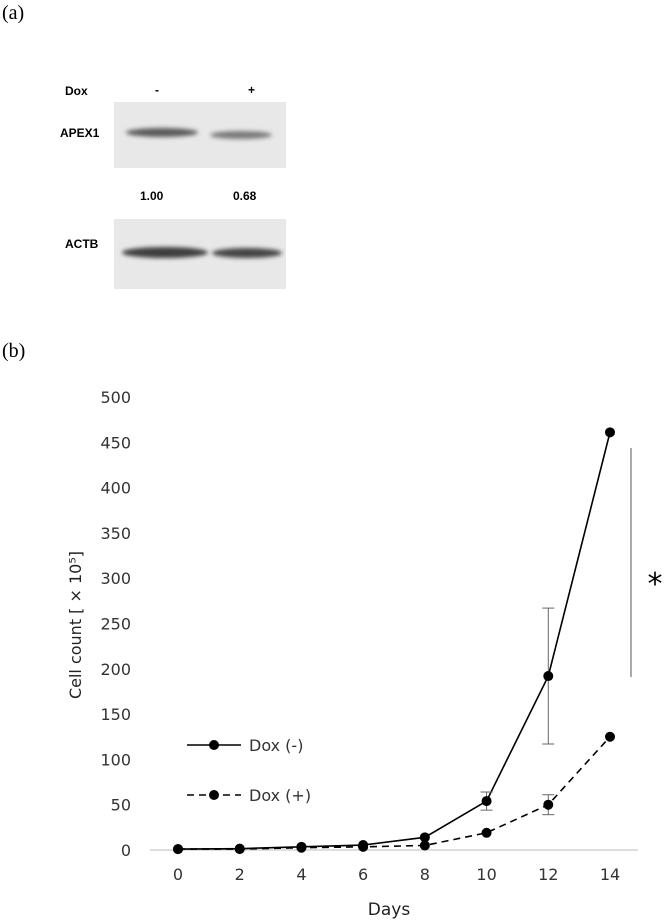 The image size is (665, 922). I want to click on y-tick-label: 250, so click(115, 624).